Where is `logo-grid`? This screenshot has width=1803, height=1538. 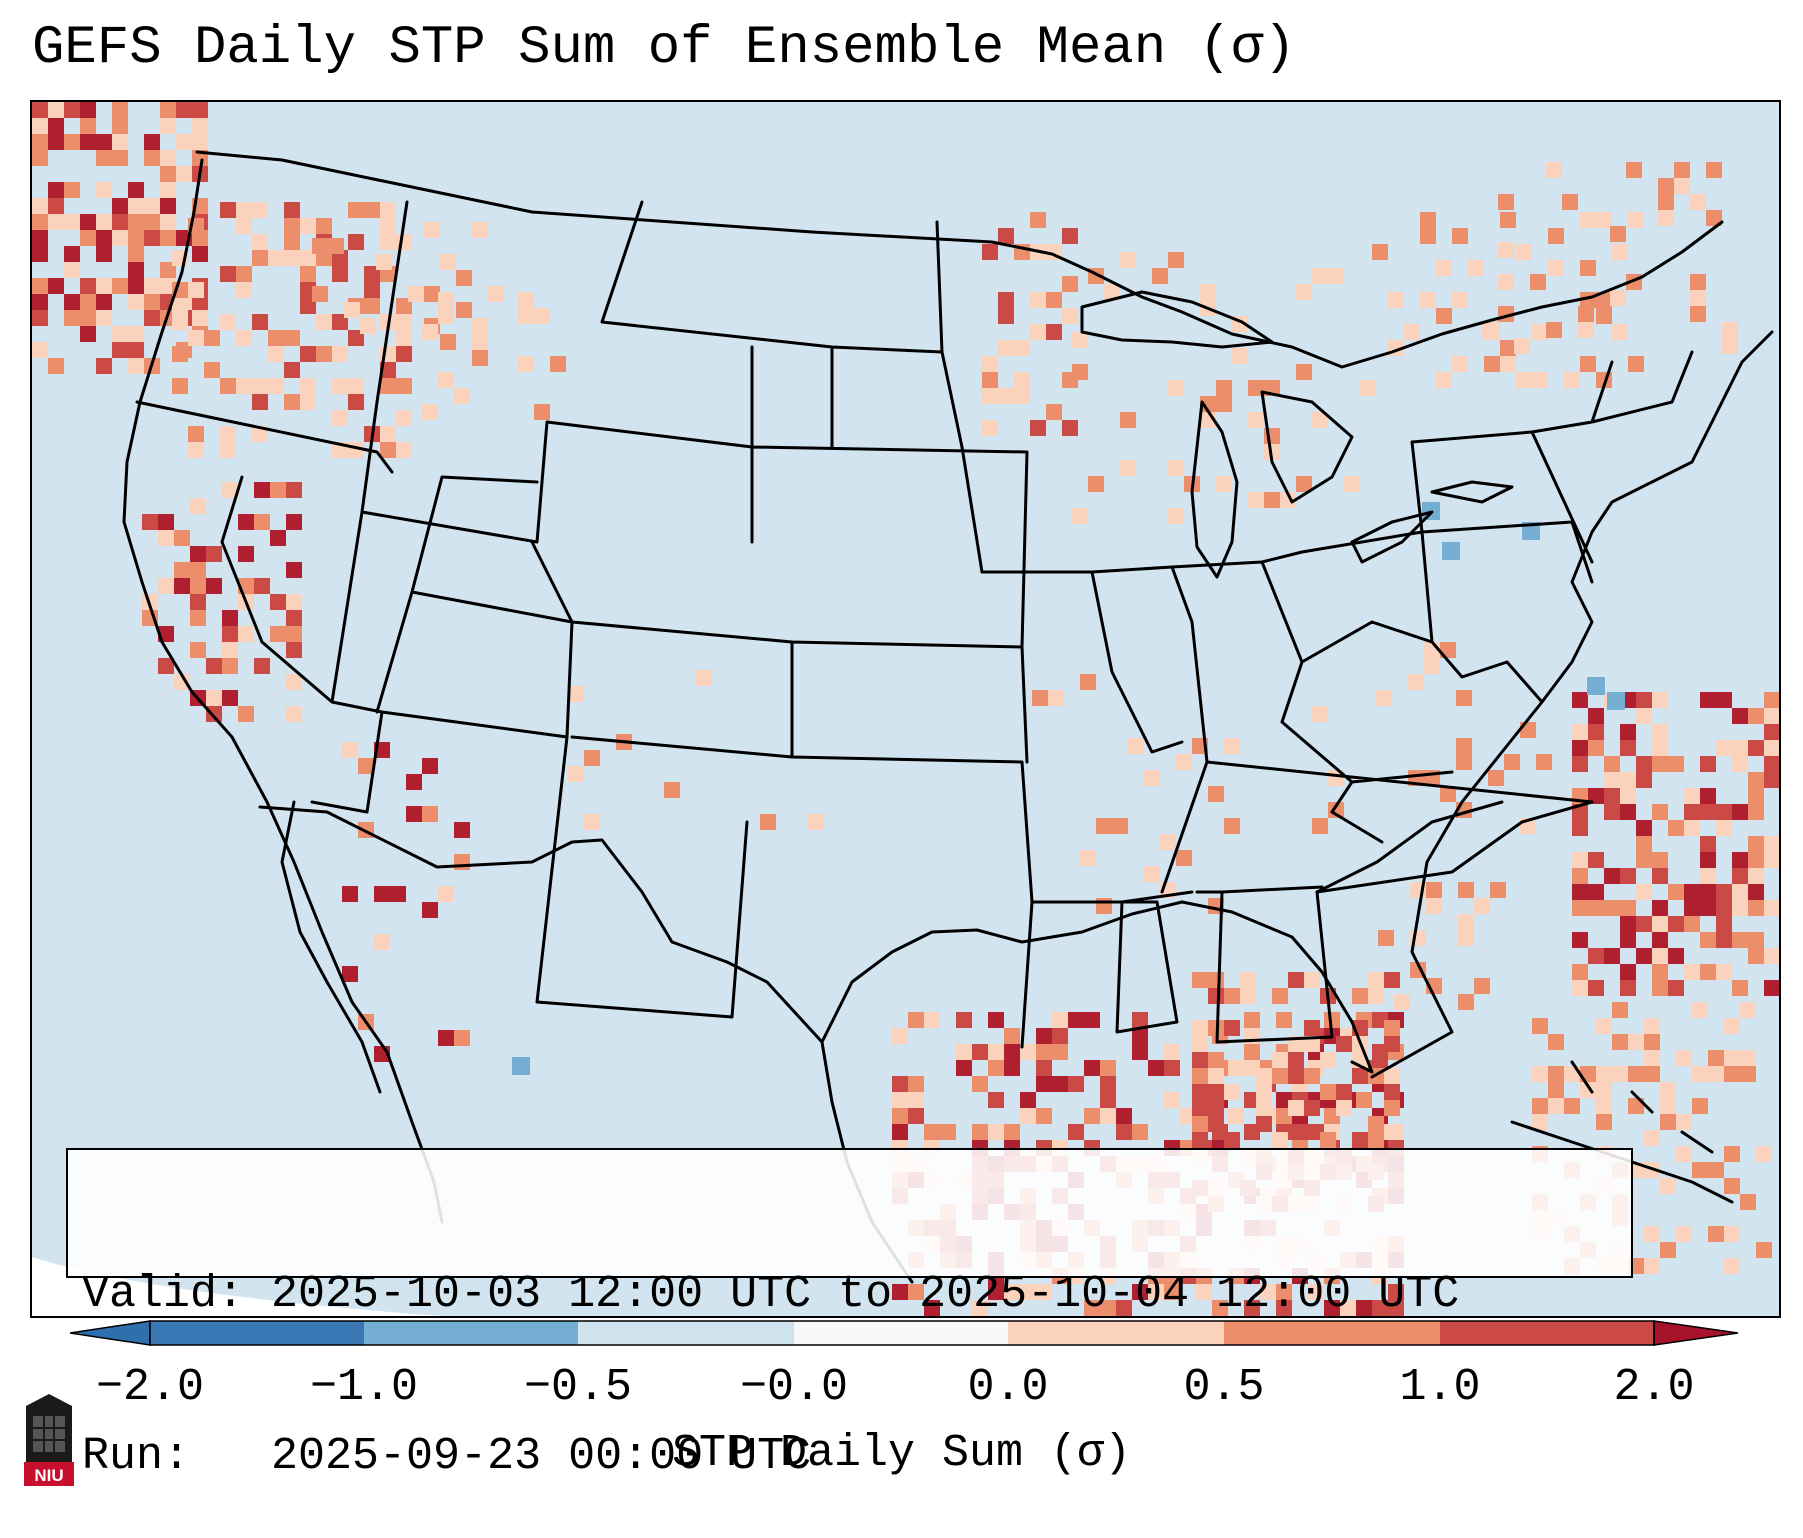 logo-grid is located at coordinates (49, 1434).